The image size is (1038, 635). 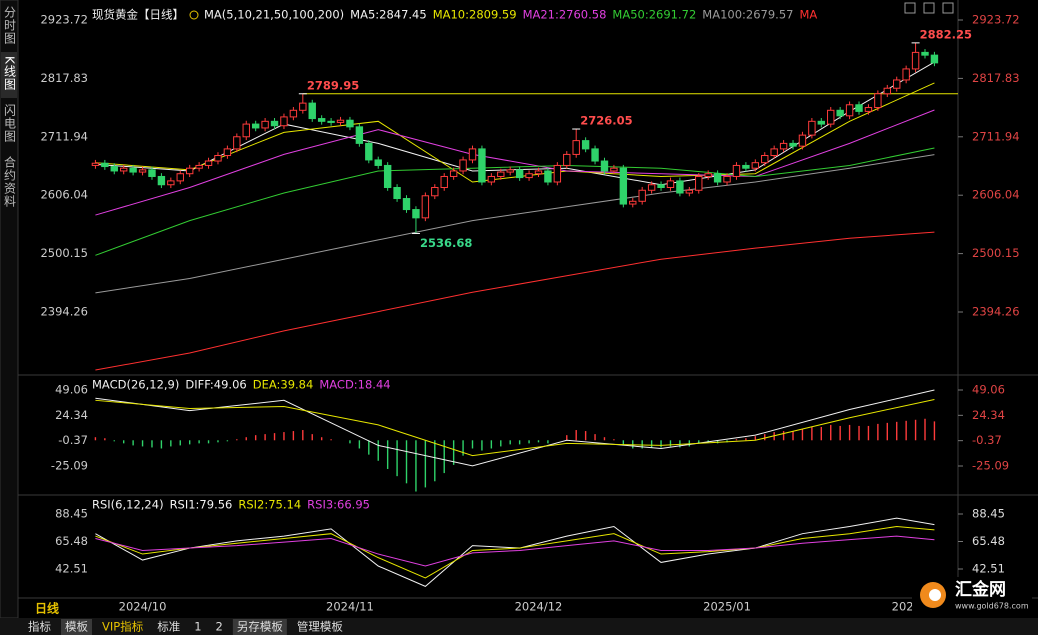 I want to click on y-tick-label: -25.09, so click(x=990, y=465).